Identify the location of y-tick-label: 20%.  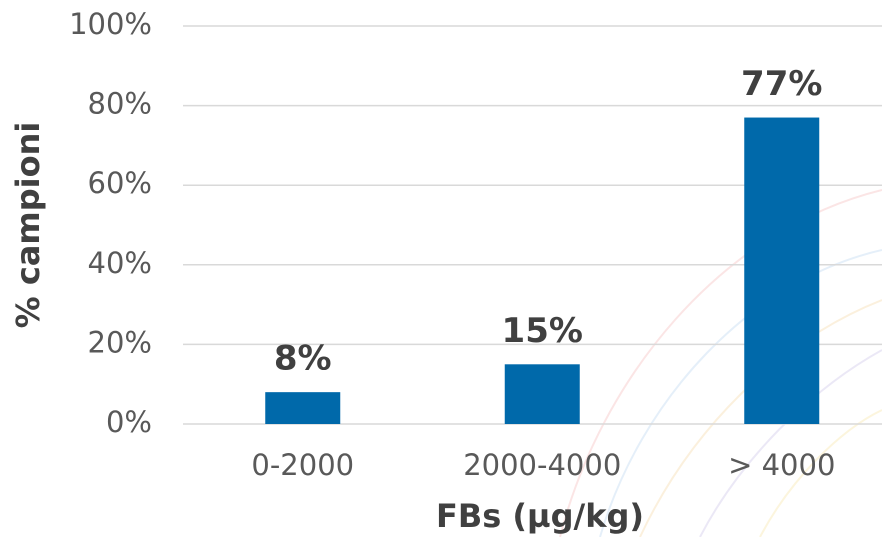
(120, 342).